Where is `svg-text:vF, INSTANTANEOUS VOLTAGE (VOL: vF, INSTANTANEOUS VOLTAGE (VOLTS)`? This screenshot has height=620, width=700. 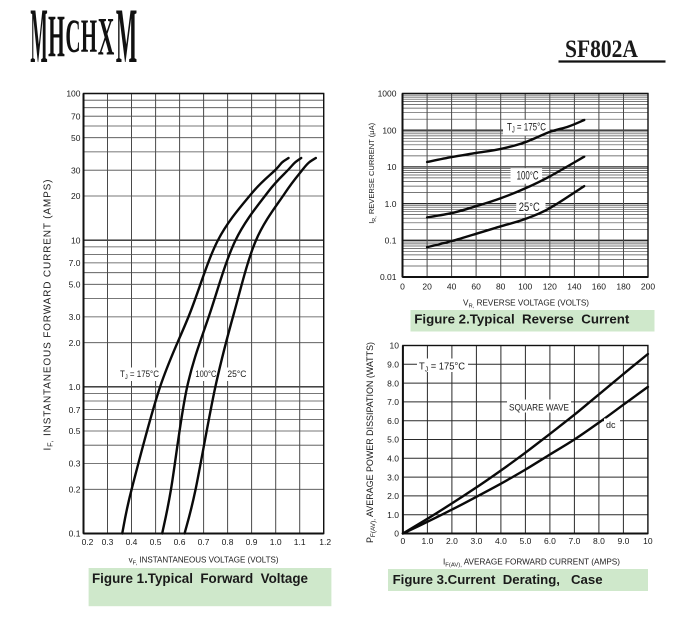
svg-text:vF, INSTANTANEOUS VOLTAGE (VOL: vF, INSTANTANEOUS VOLTAGE (VOLTS) is located at coordinates (204, 561).